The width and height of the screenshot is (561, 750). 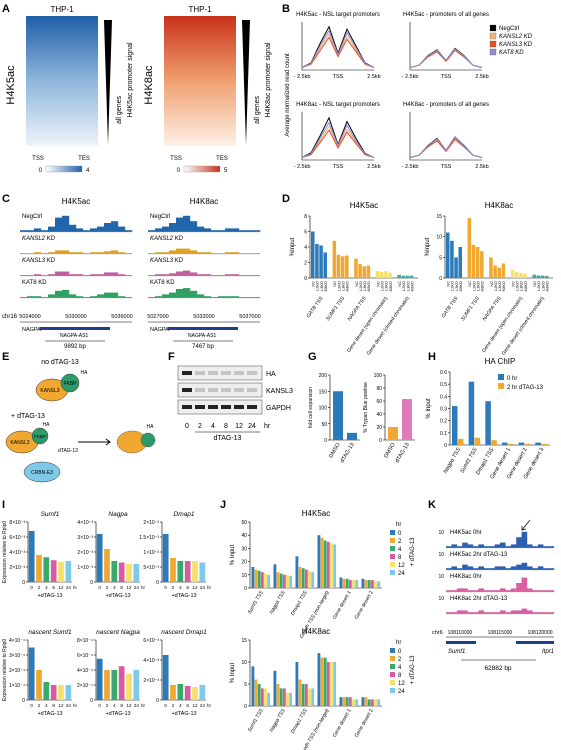 I want to click on label: 5030000, so click(x=75, y=317).